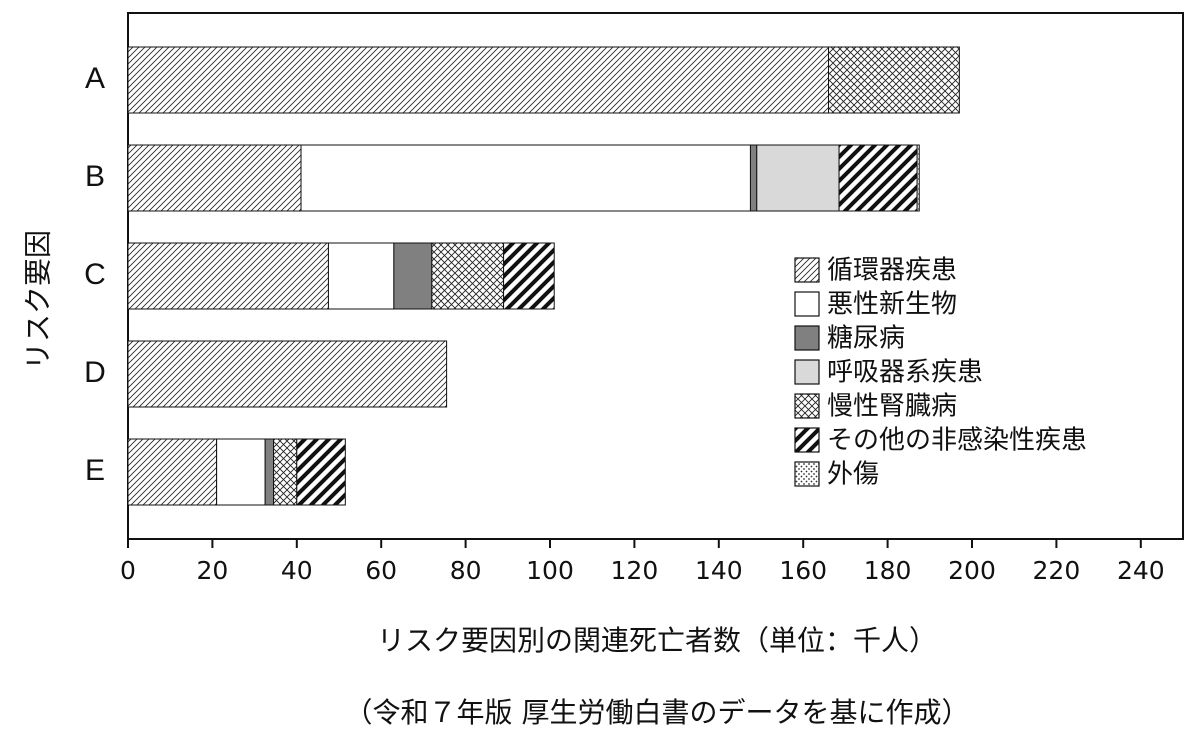  What do you see at coordinates (635, 570) in the screenshot?
I see `x-tick-label-120: 120` at bounding box center [635, 570].